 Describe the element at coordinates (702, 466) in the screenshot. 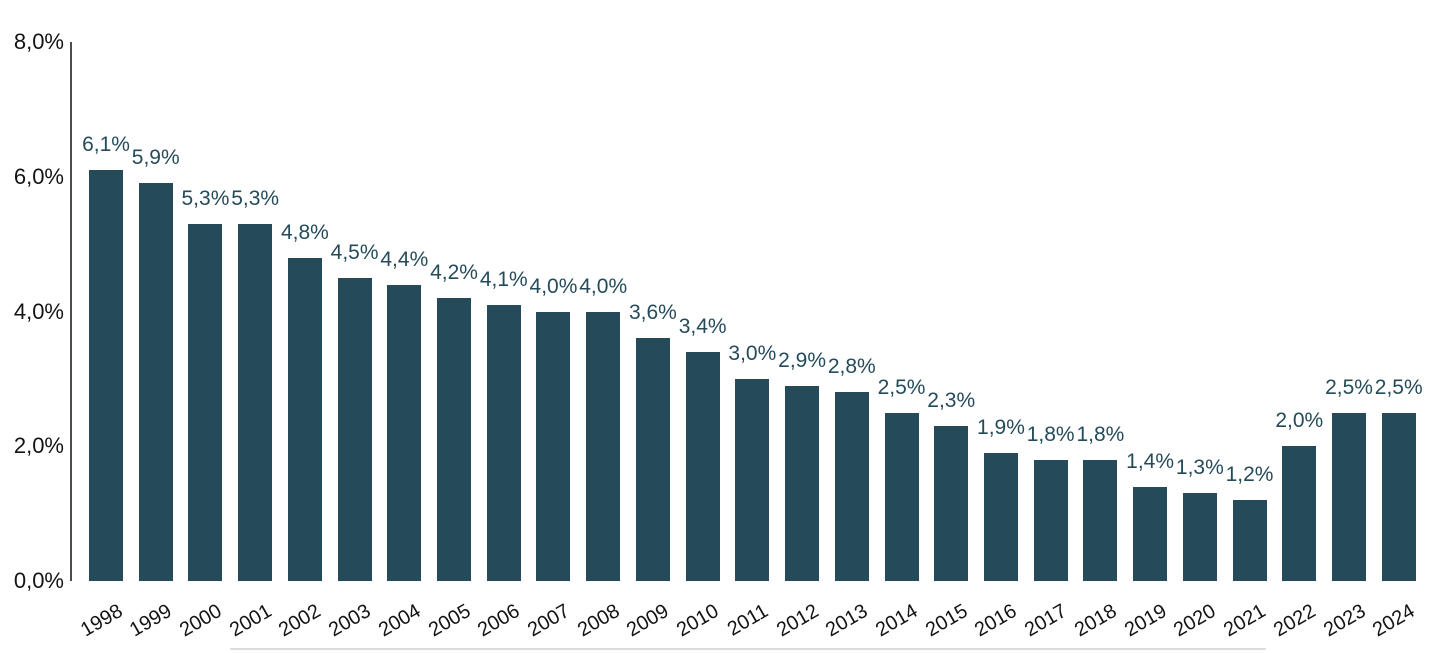

I see `bar-2010` at that location.